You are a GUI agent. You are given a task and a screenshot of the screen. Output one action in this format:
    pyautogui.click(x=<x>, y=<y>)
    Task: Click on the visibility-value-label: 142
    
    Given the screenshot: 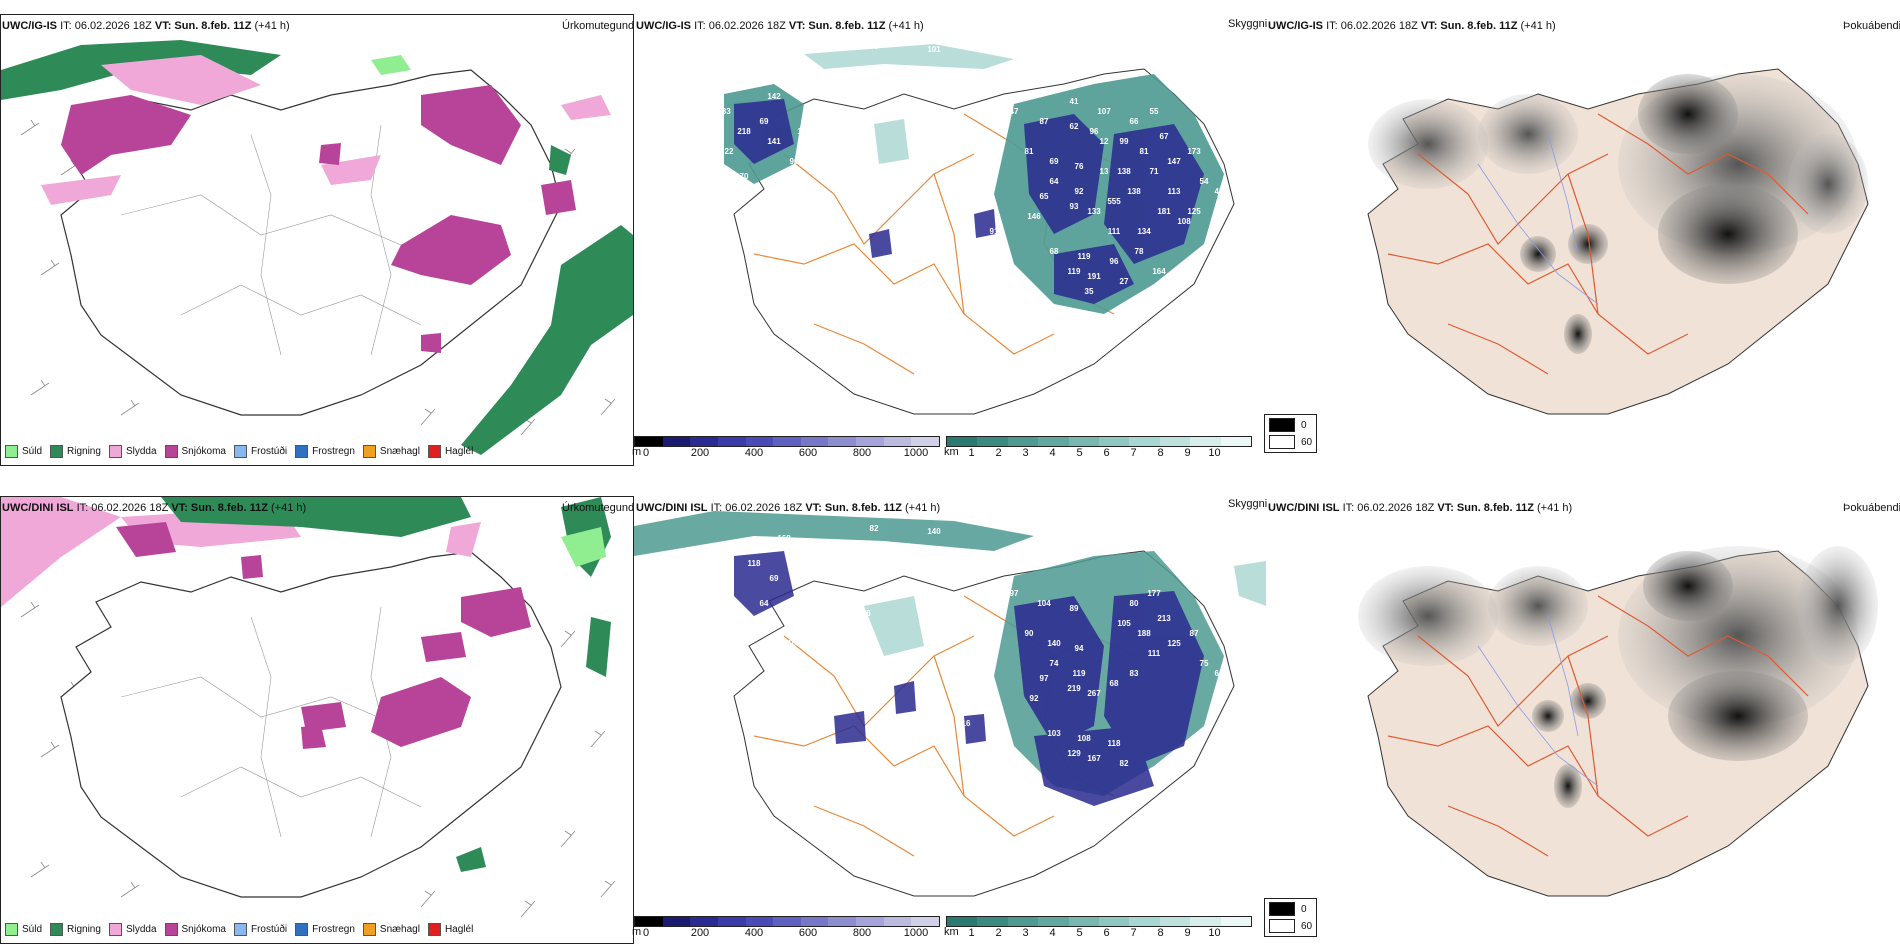 What is the action you would take?
    pyautogui.click(x=754, y=81)
    